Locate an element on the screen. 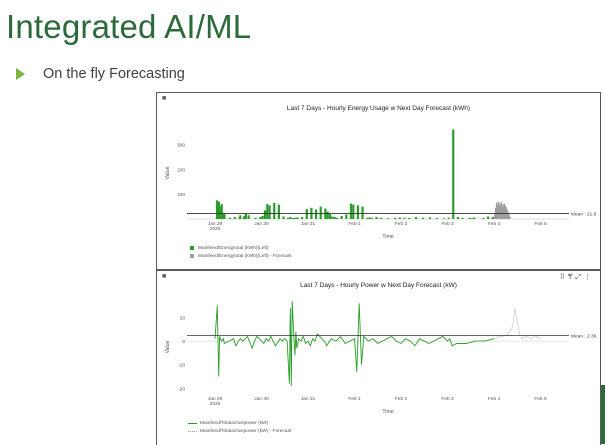  legend-line-dotted is located at coordinates (192, 431).